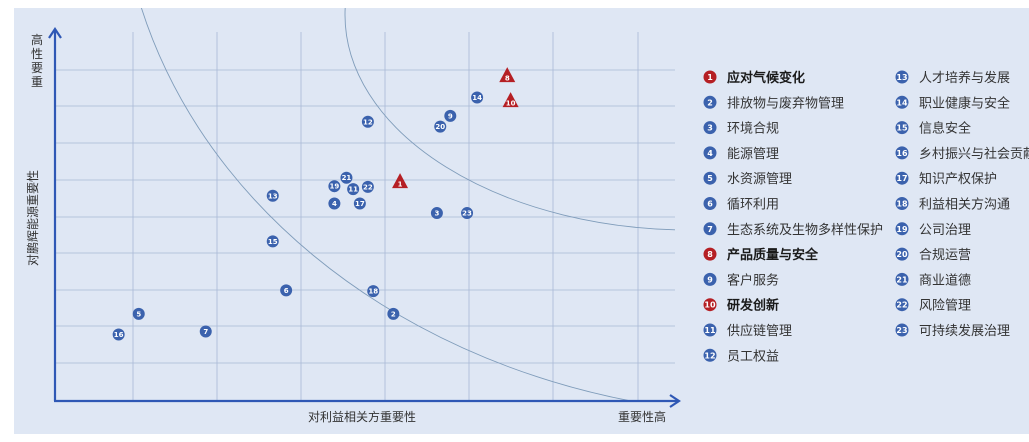 The image size is (1029, 442). Describe the element at coordinates (805, 230) in the screenshot. I see `legend-label: 生态系统及生物多样性保护` at that location.